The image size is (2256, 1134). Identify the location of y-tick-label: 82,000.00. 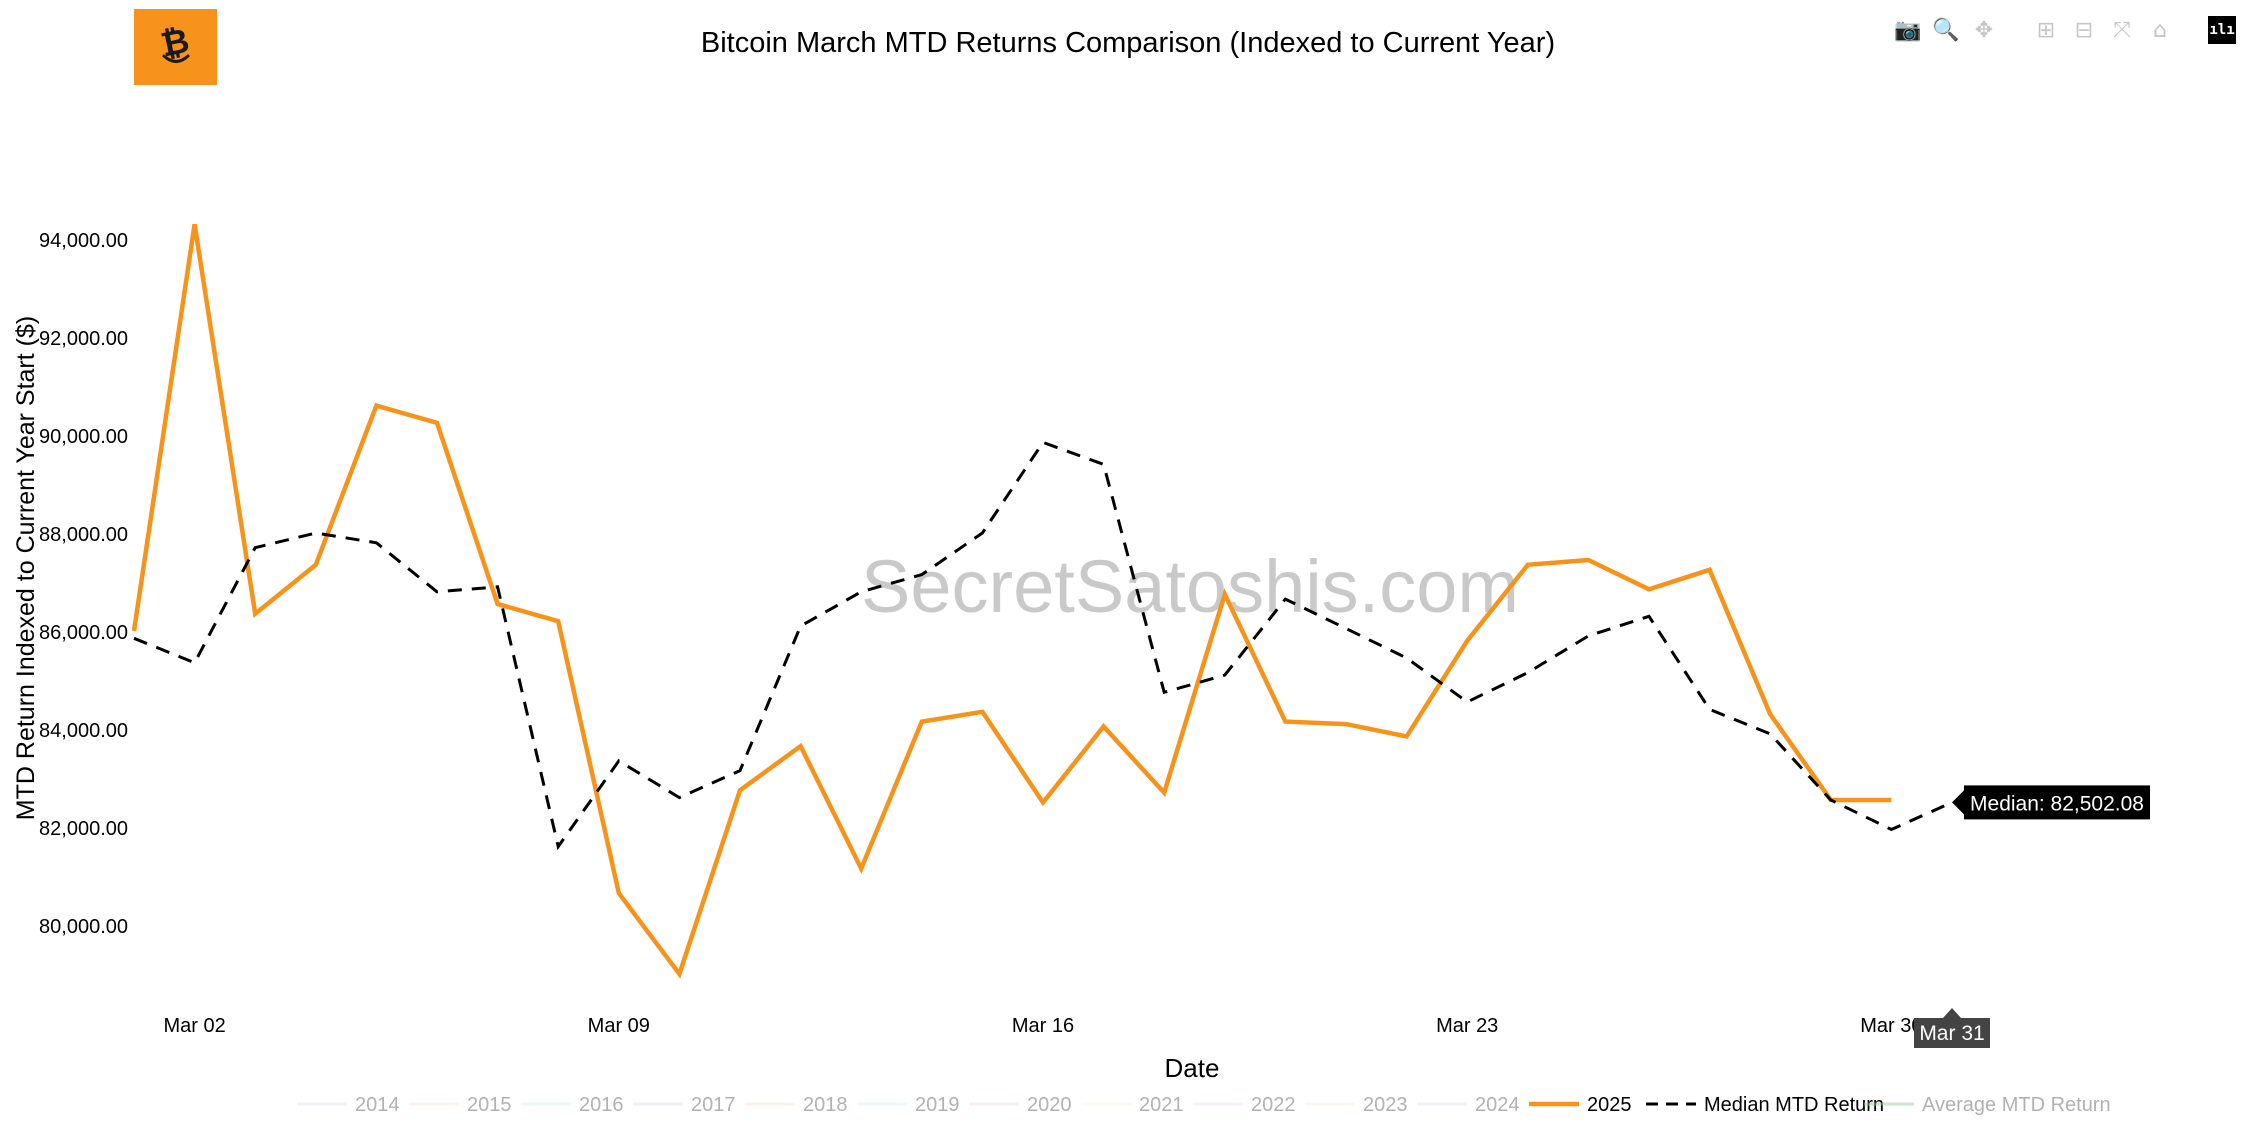
(83, 829).